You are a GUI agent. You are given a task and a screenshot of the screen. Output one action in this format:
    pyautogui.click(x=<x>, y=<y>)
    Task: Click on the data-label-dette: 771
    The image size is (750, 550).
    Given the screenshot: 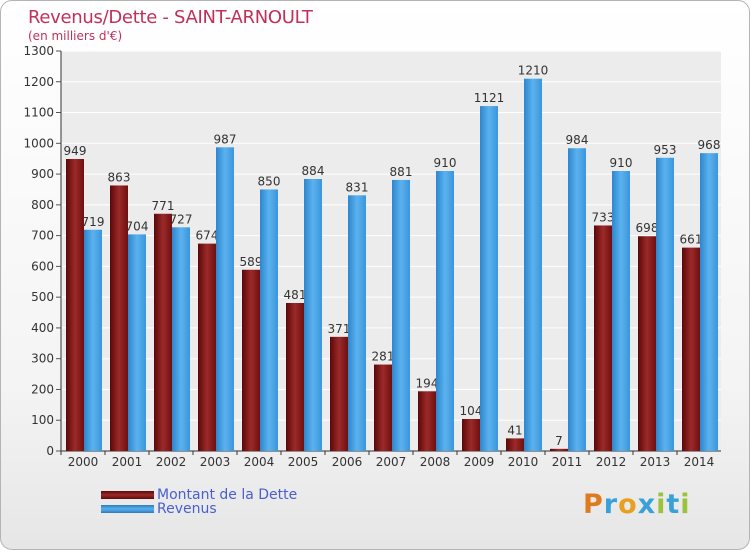 What is the action you would take?
    pyautogui.click(x=163, y=206)
    